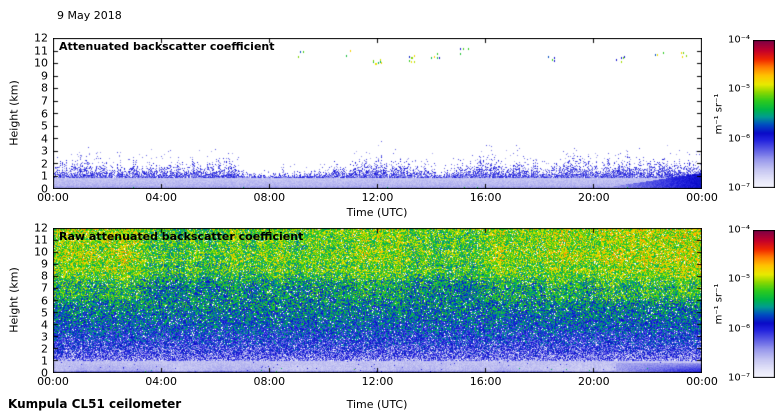 The height and width of the screenshot is (420, 780). I want to click on colorbar-gradient-bottom, so click(764, 304).